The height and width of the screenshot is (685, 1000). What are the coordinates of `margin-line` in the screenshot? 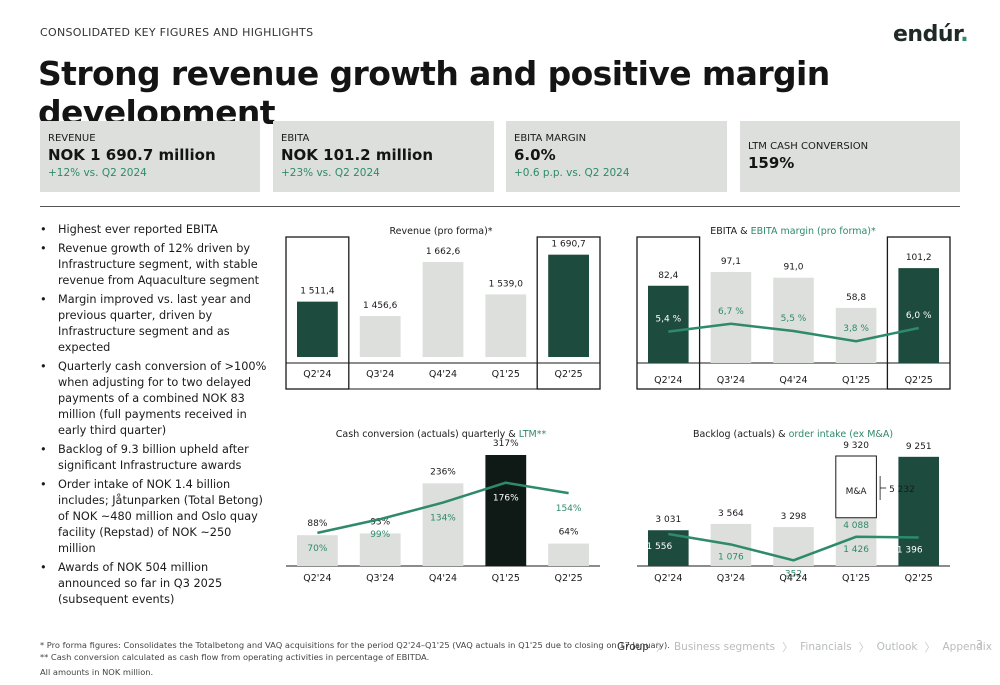 It's located at (793, 332).